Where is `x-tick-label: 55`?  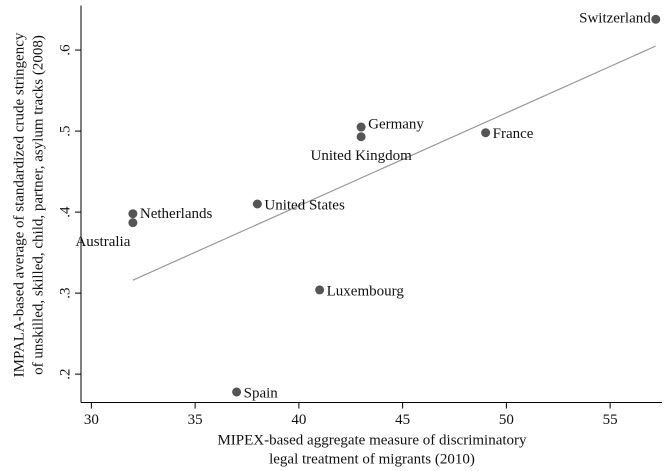
x-tick-label: 55 is located at coordinates (610, 420).